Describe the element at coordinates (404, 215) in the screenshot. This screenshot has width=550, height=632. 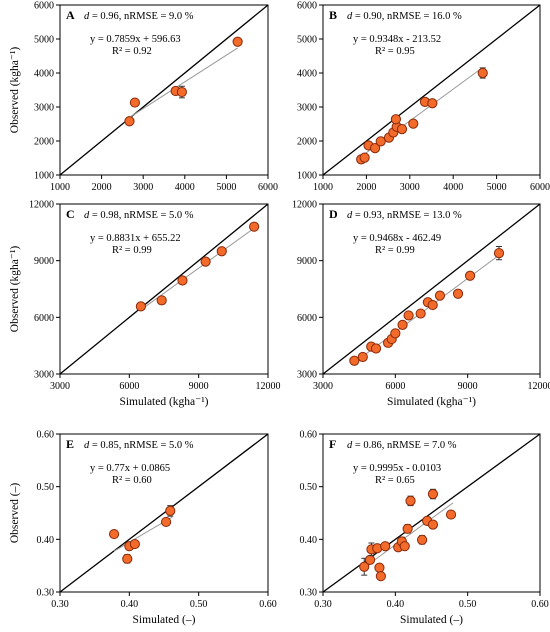
I see `stats-annotation: d = 0.93, nRMSE = 13.0 %` at that location.